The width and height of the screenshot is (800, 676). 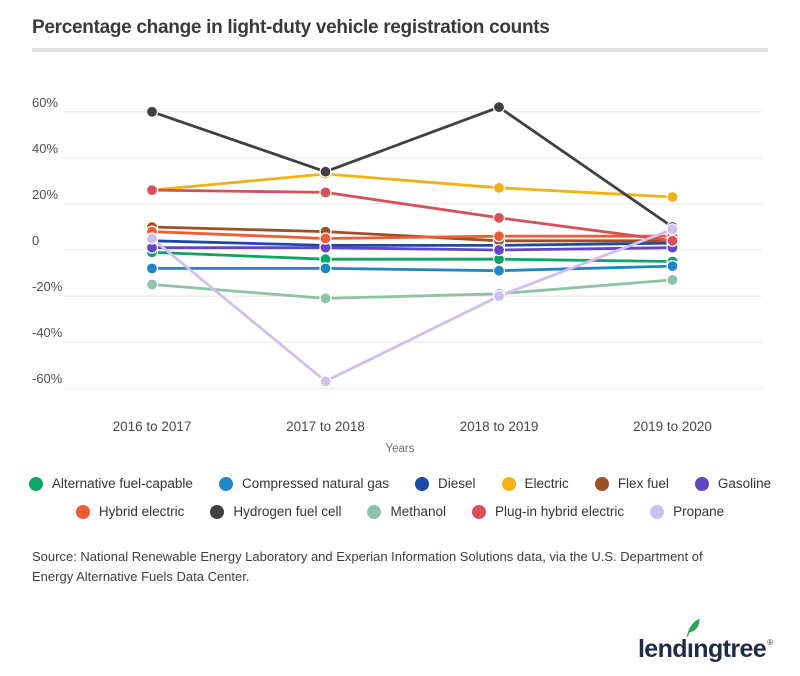 What do you see at coordinates (35, 240) in the screenshot?
I see `y-axis-tick-label: 0` at bounding box center [35, 240].